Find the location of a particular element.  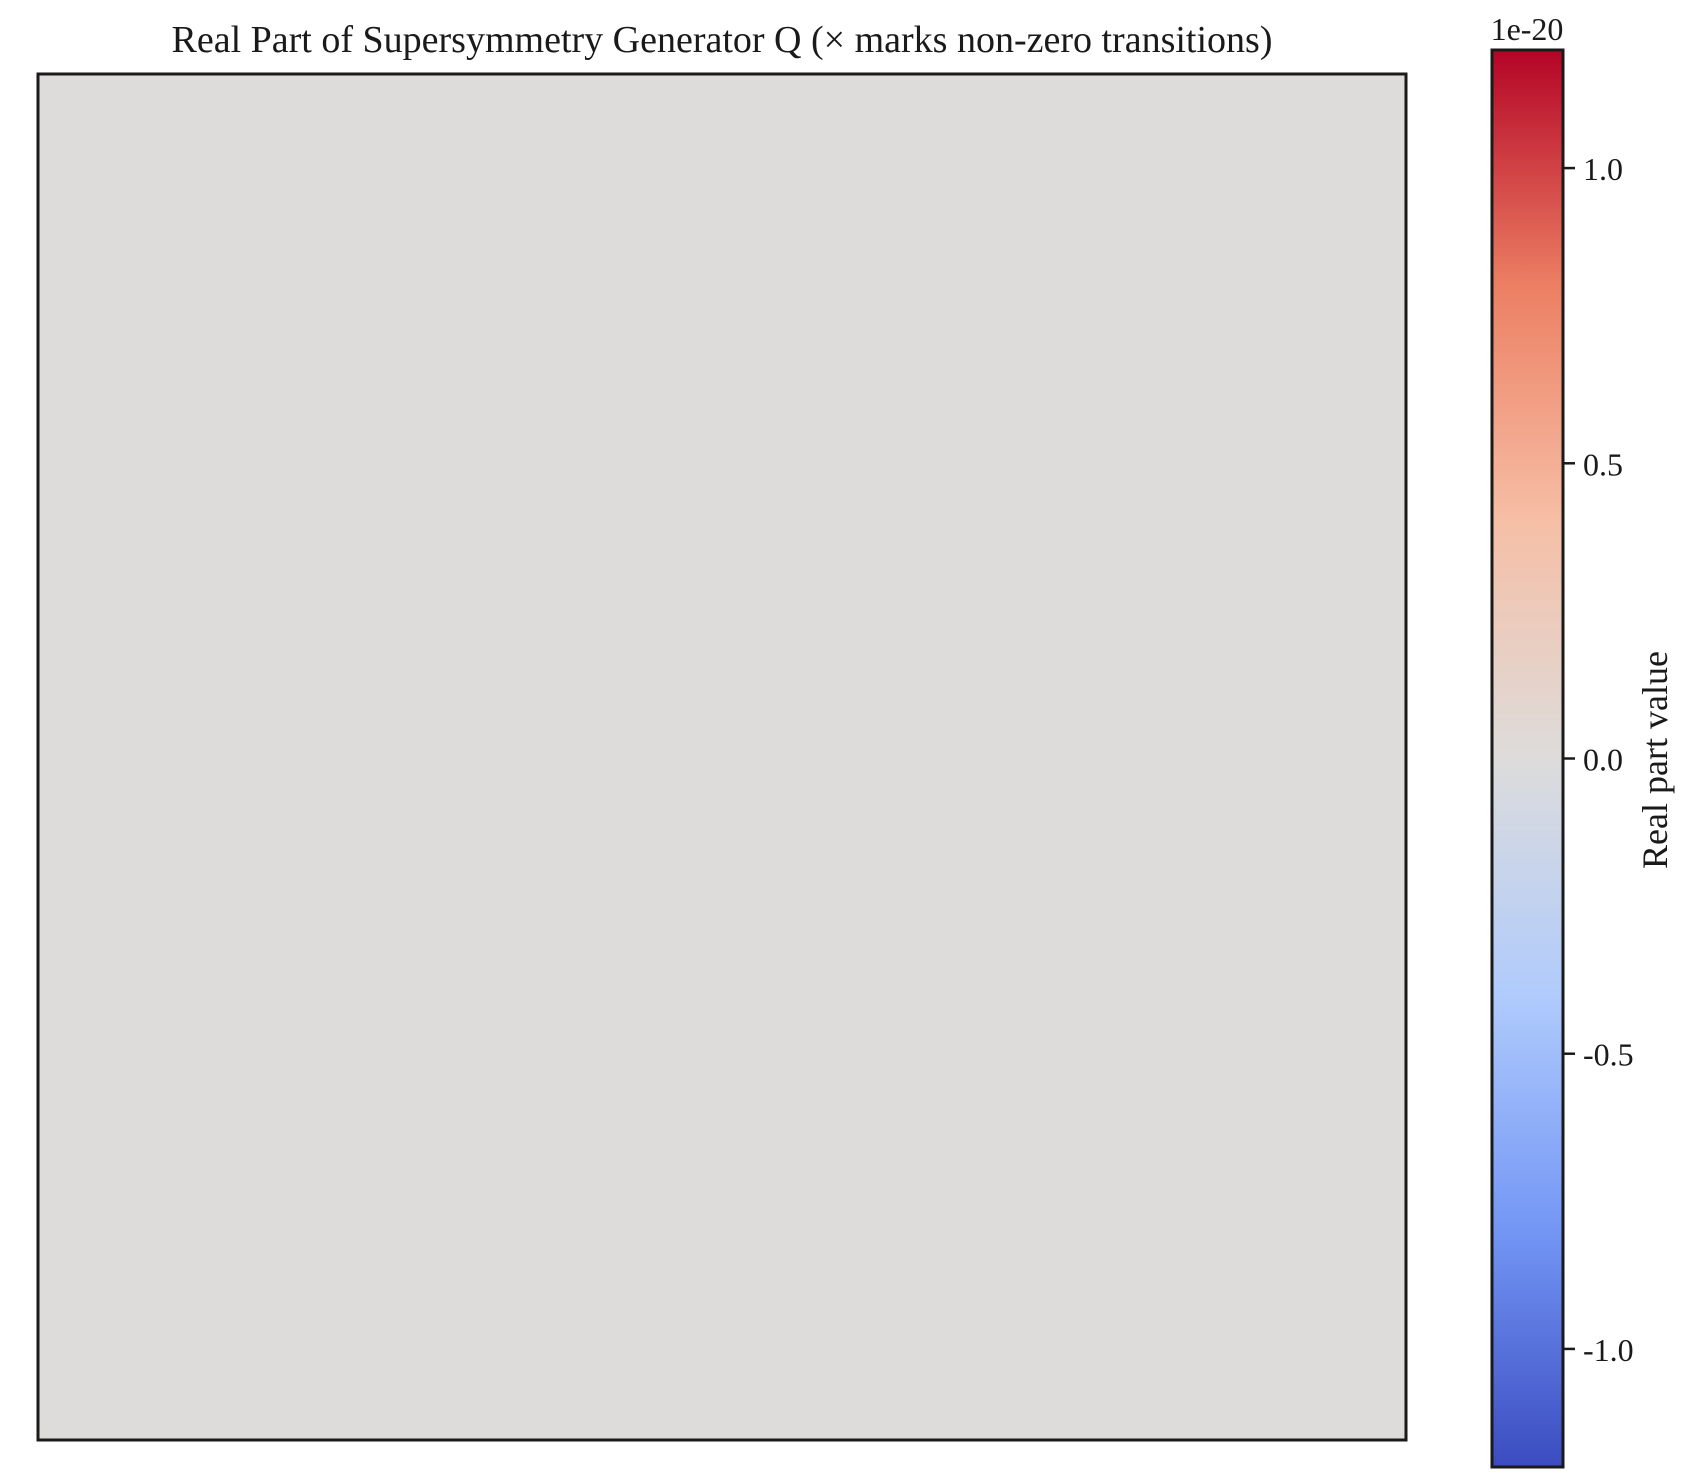

colorbar-tick-label: 0.0 is located at coordinates (1603, 760).